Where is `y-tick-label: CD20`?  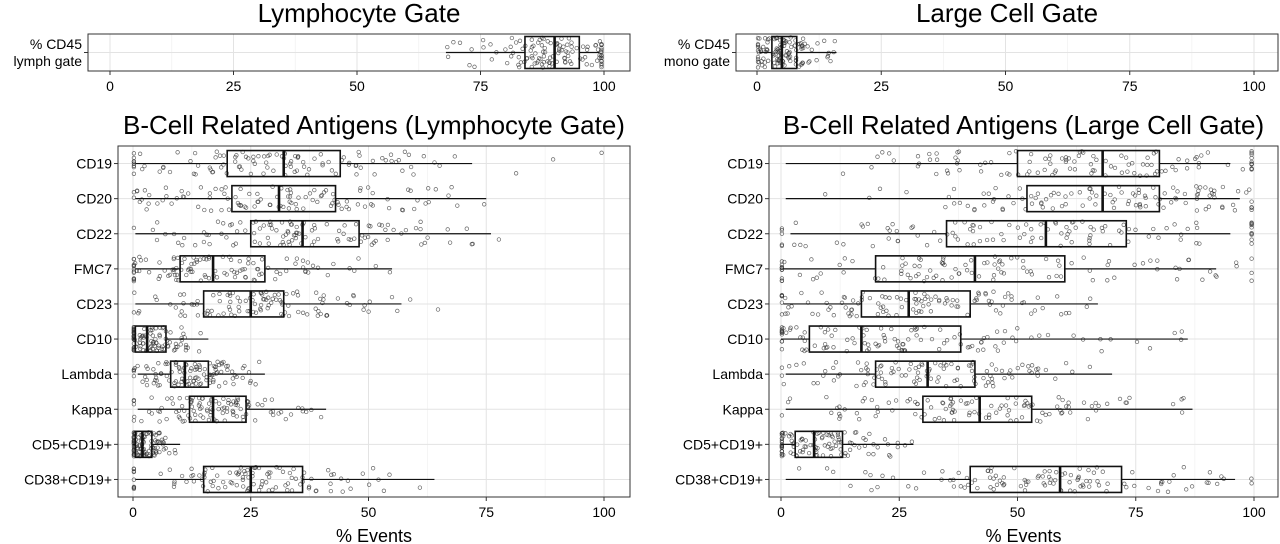 y-tick-label: CD20 is located at coordinates (745, 199).